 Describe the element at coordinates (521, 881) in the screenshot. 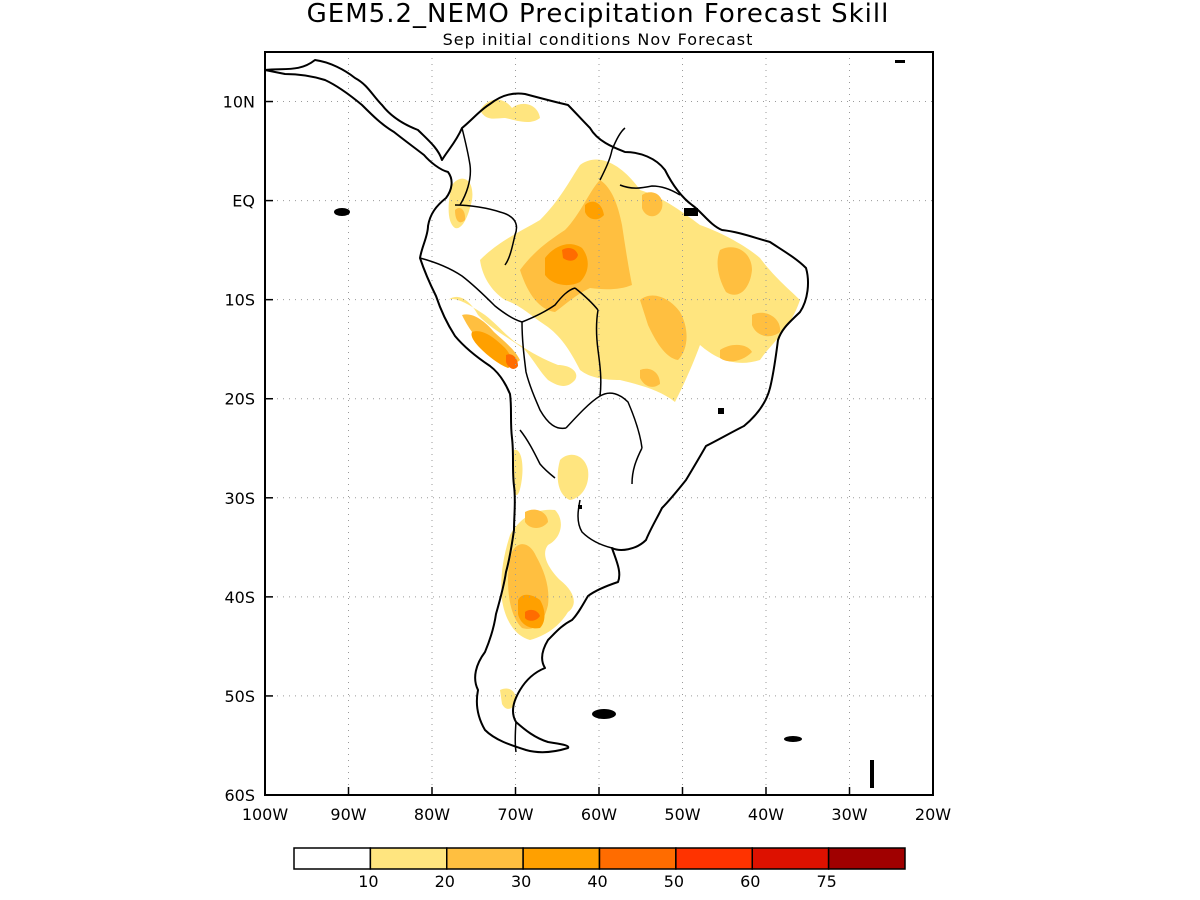

I see `colorbar-label: 30` at that location.